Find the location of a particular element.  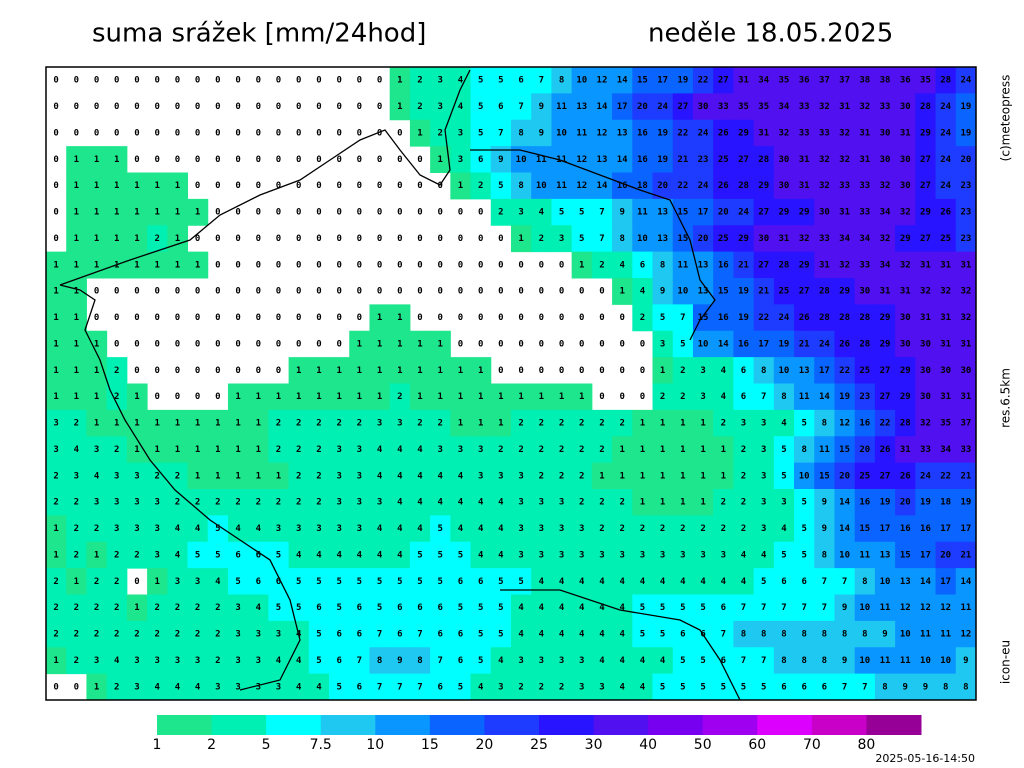

cell-value: 9 is located at coordinates (662, 292).